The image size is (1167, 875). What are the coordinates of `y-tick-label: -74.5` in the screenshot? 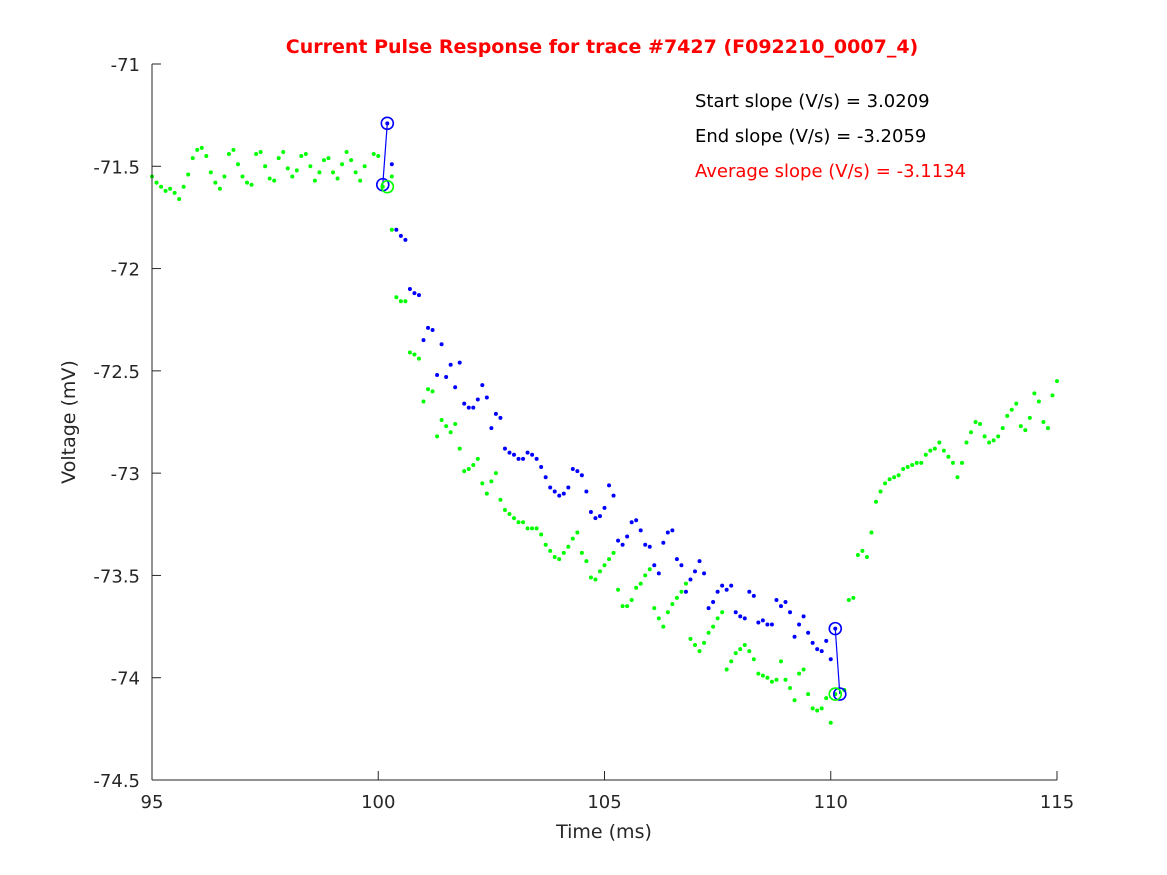 It's located at (116, 781).